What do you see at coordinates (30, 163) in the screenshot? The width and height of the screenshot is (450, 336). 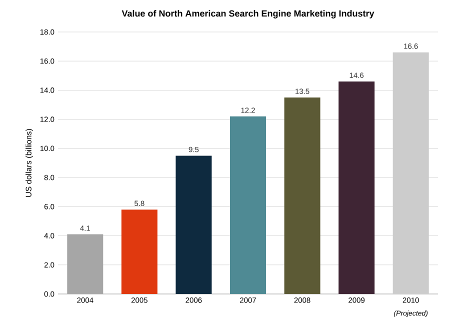 I see `y-axis-title: US dollars (billions)` at bounding box center [30, 163].